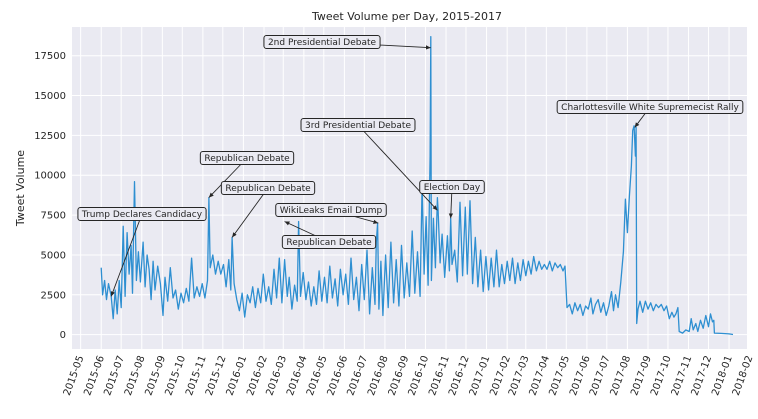  What do you see at coordinates (53, 255) in the screenshot?
I see `y-tick-label: 5000` at bounding box center [53, 255].